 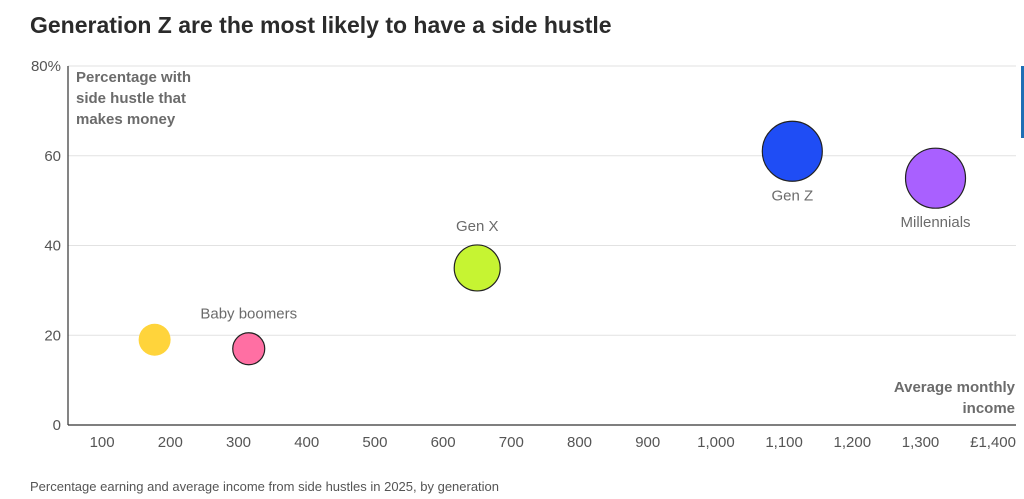 What do you see at coordinates (52, 246) in the screenshot?
I see `y-tick-label: 40` at bounding box center [52, 246].